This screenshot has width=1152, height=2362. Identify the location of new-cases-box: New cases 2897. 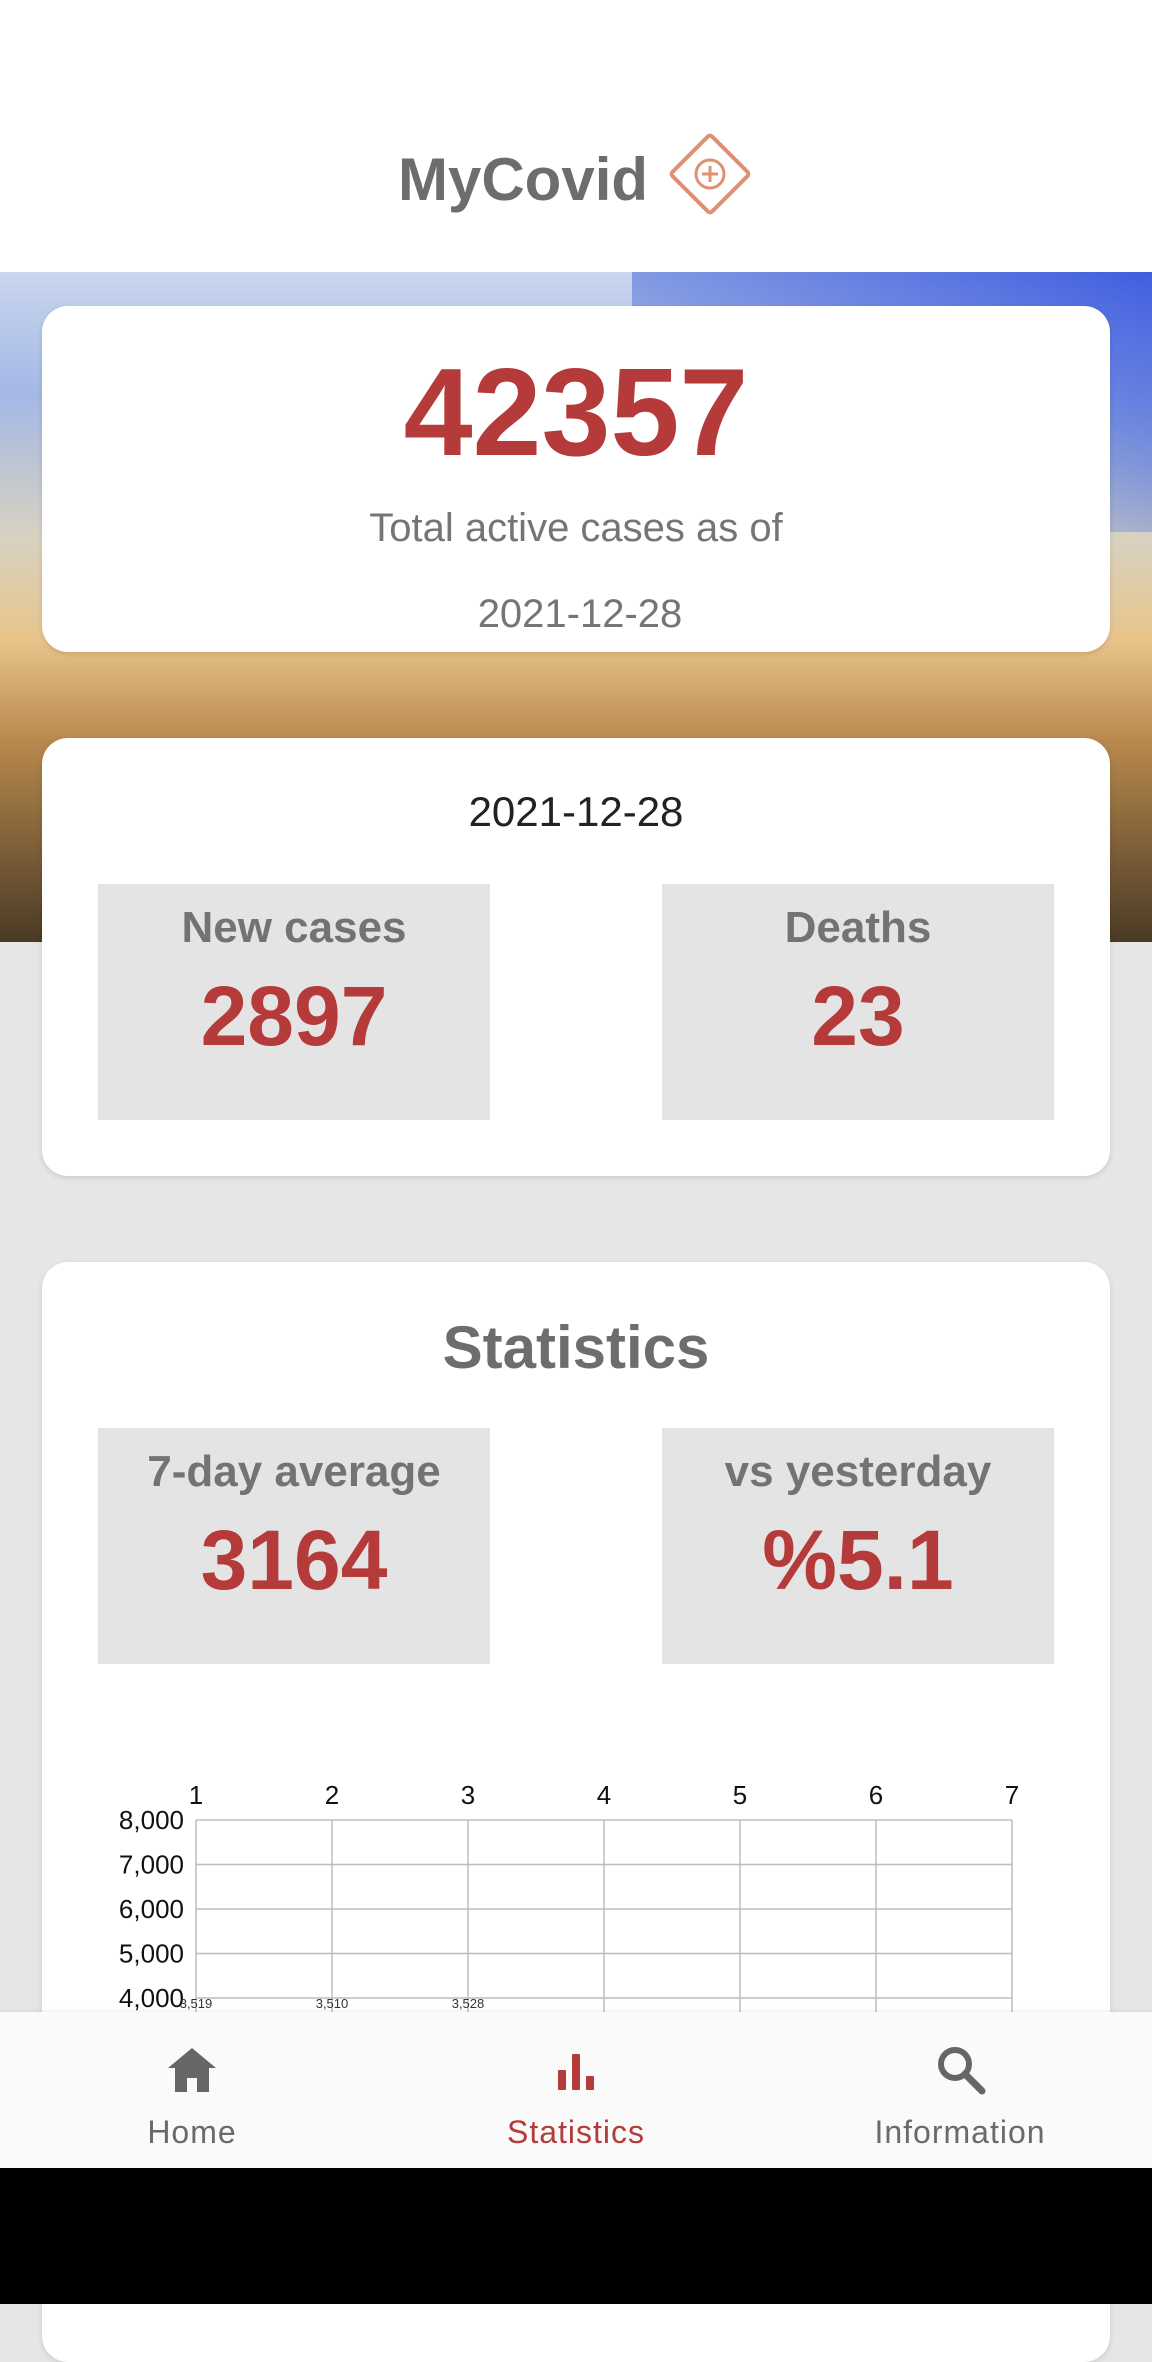
(294, 1002).